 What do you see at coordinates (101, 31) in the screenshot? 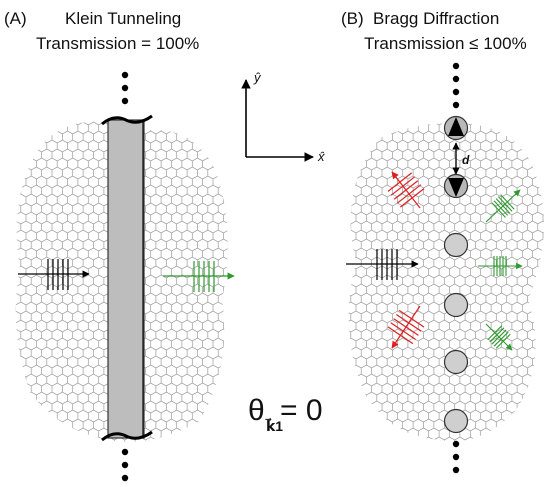
I see `panel-a-header: (A) Klein Tunneling Transmission = 100%` at bounding box center [101, 31].